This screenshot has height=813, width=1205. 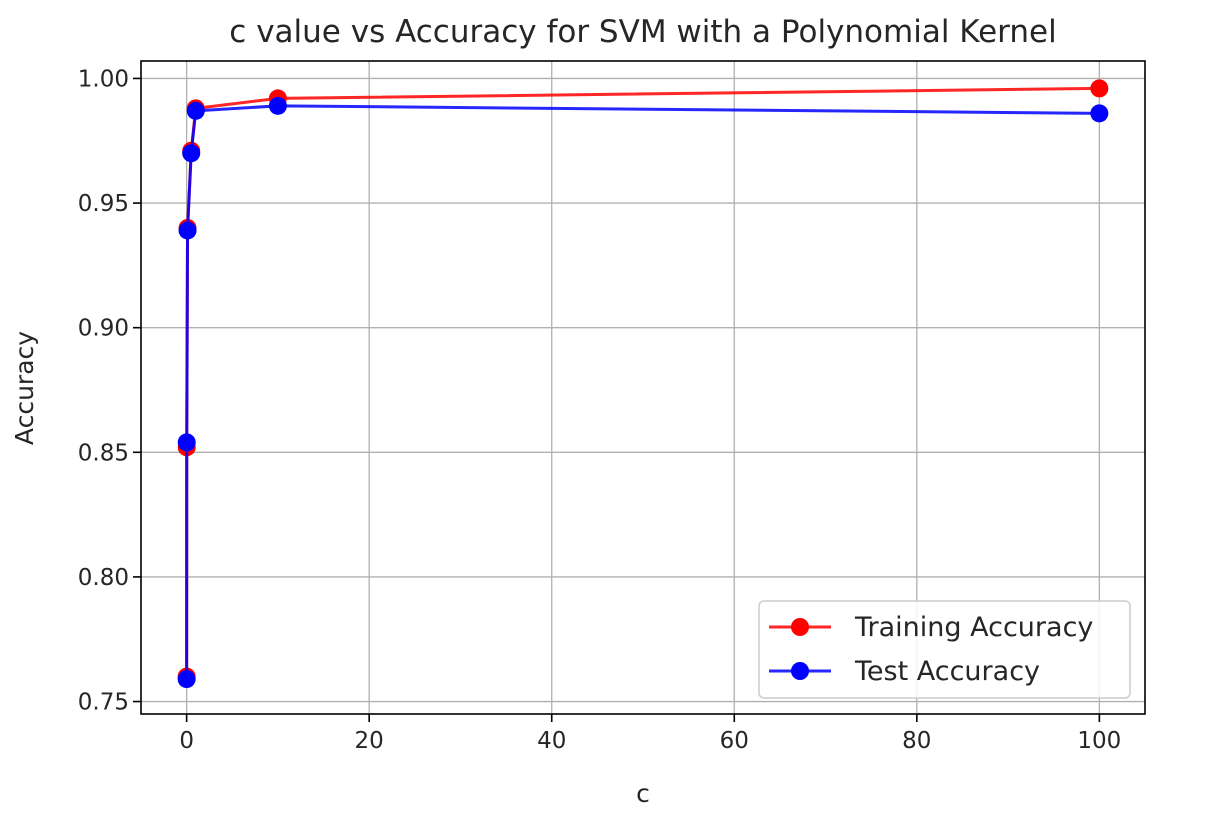 What do you see at coordinates (734, 741) in the screenshot?
I see `x-tick-label: 60` at bounding box center [734, 741].